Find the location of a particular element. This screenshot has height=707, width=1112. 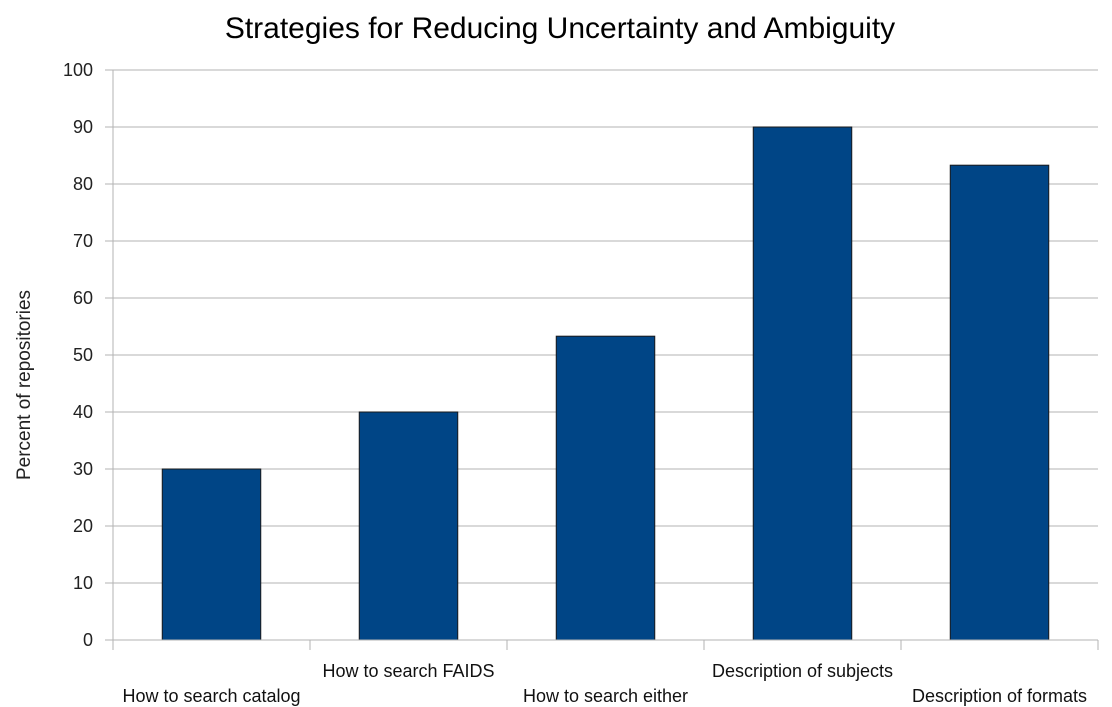

y-tick-labels: 0 10 20 30 40 50 60 70 80 90 100 is located at coordinates (78, 355).